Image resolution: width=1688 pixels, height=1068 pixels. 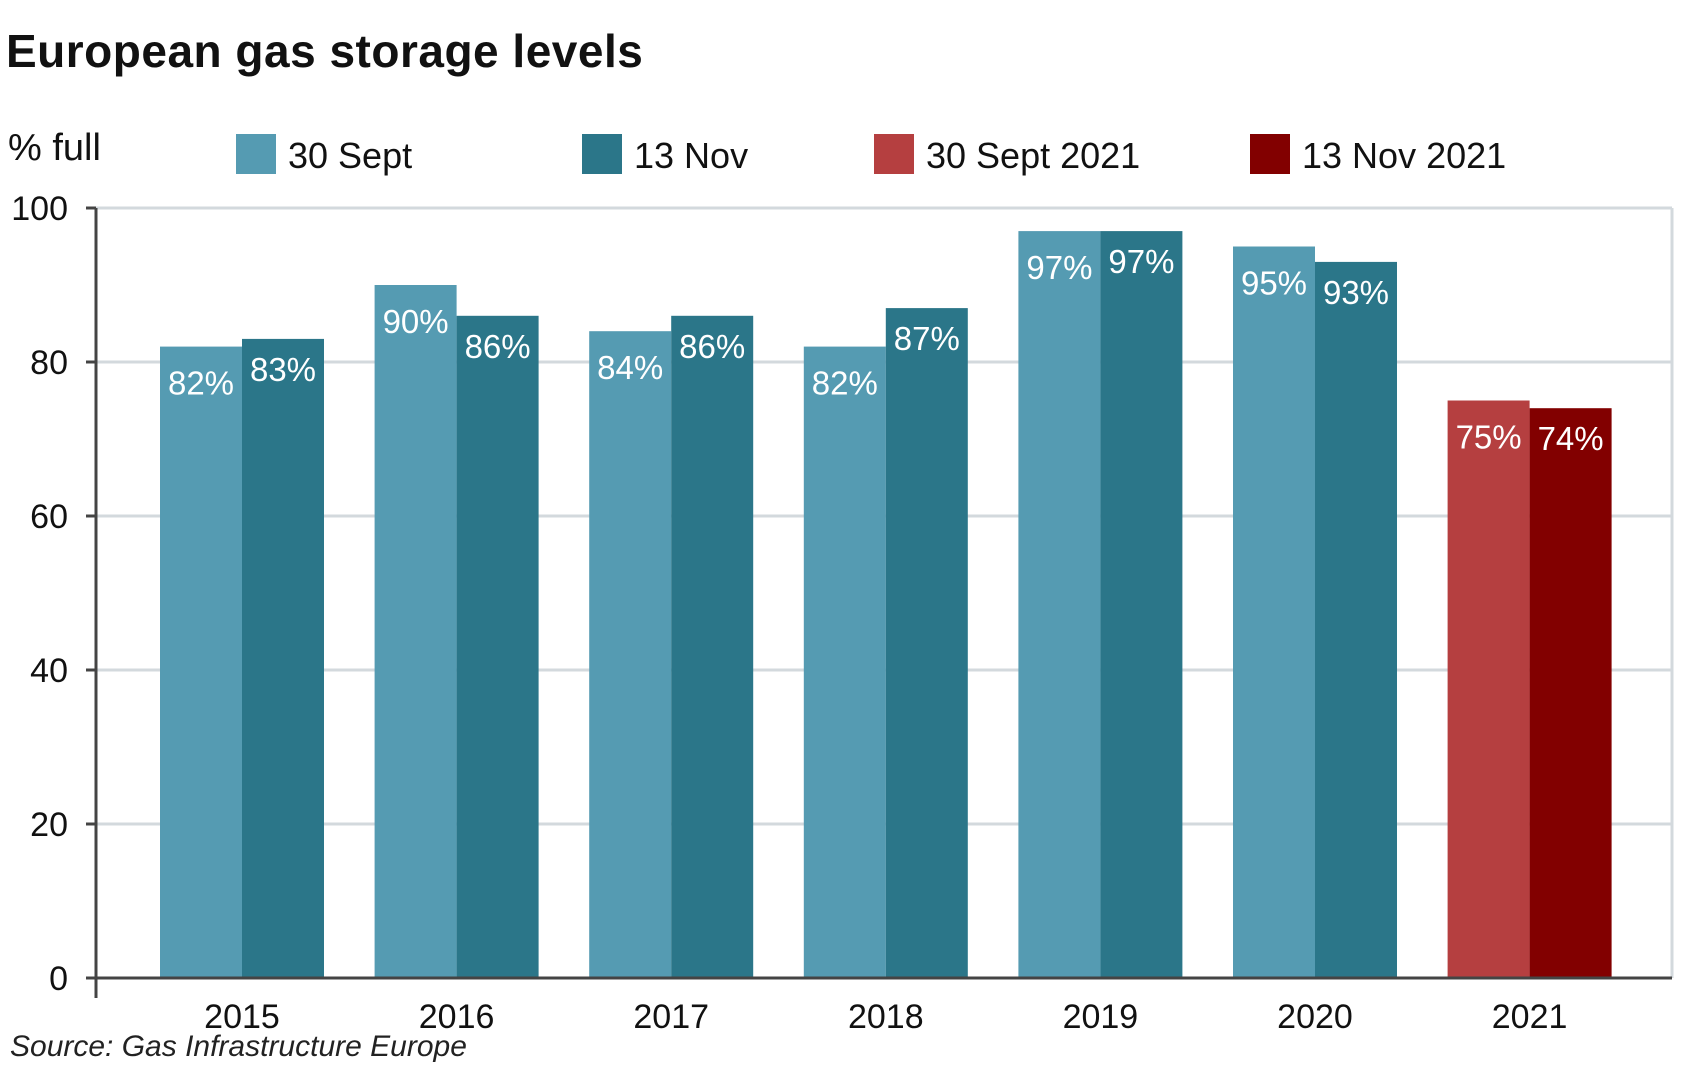 I want to click on bar-data-label: 75%, so click(x=1489, y=437).